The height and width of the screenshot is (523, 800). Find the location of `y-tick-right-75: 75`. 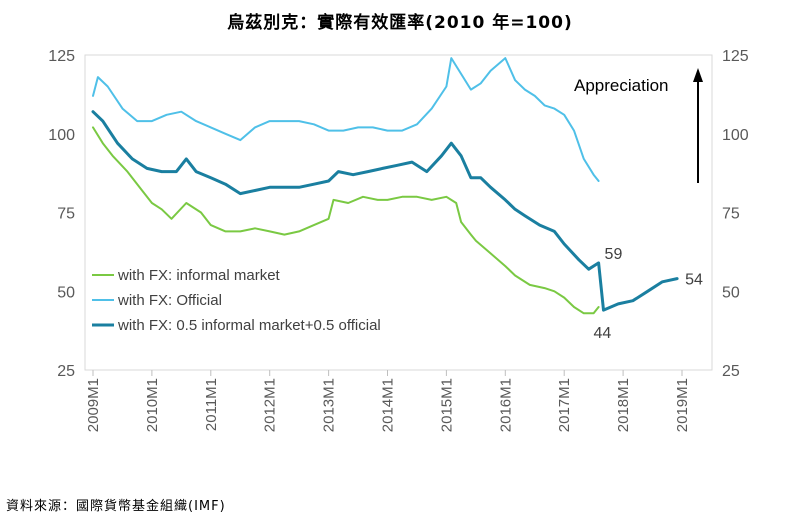

y-tick-right-75: 75 is located at coordinates (731, 214).